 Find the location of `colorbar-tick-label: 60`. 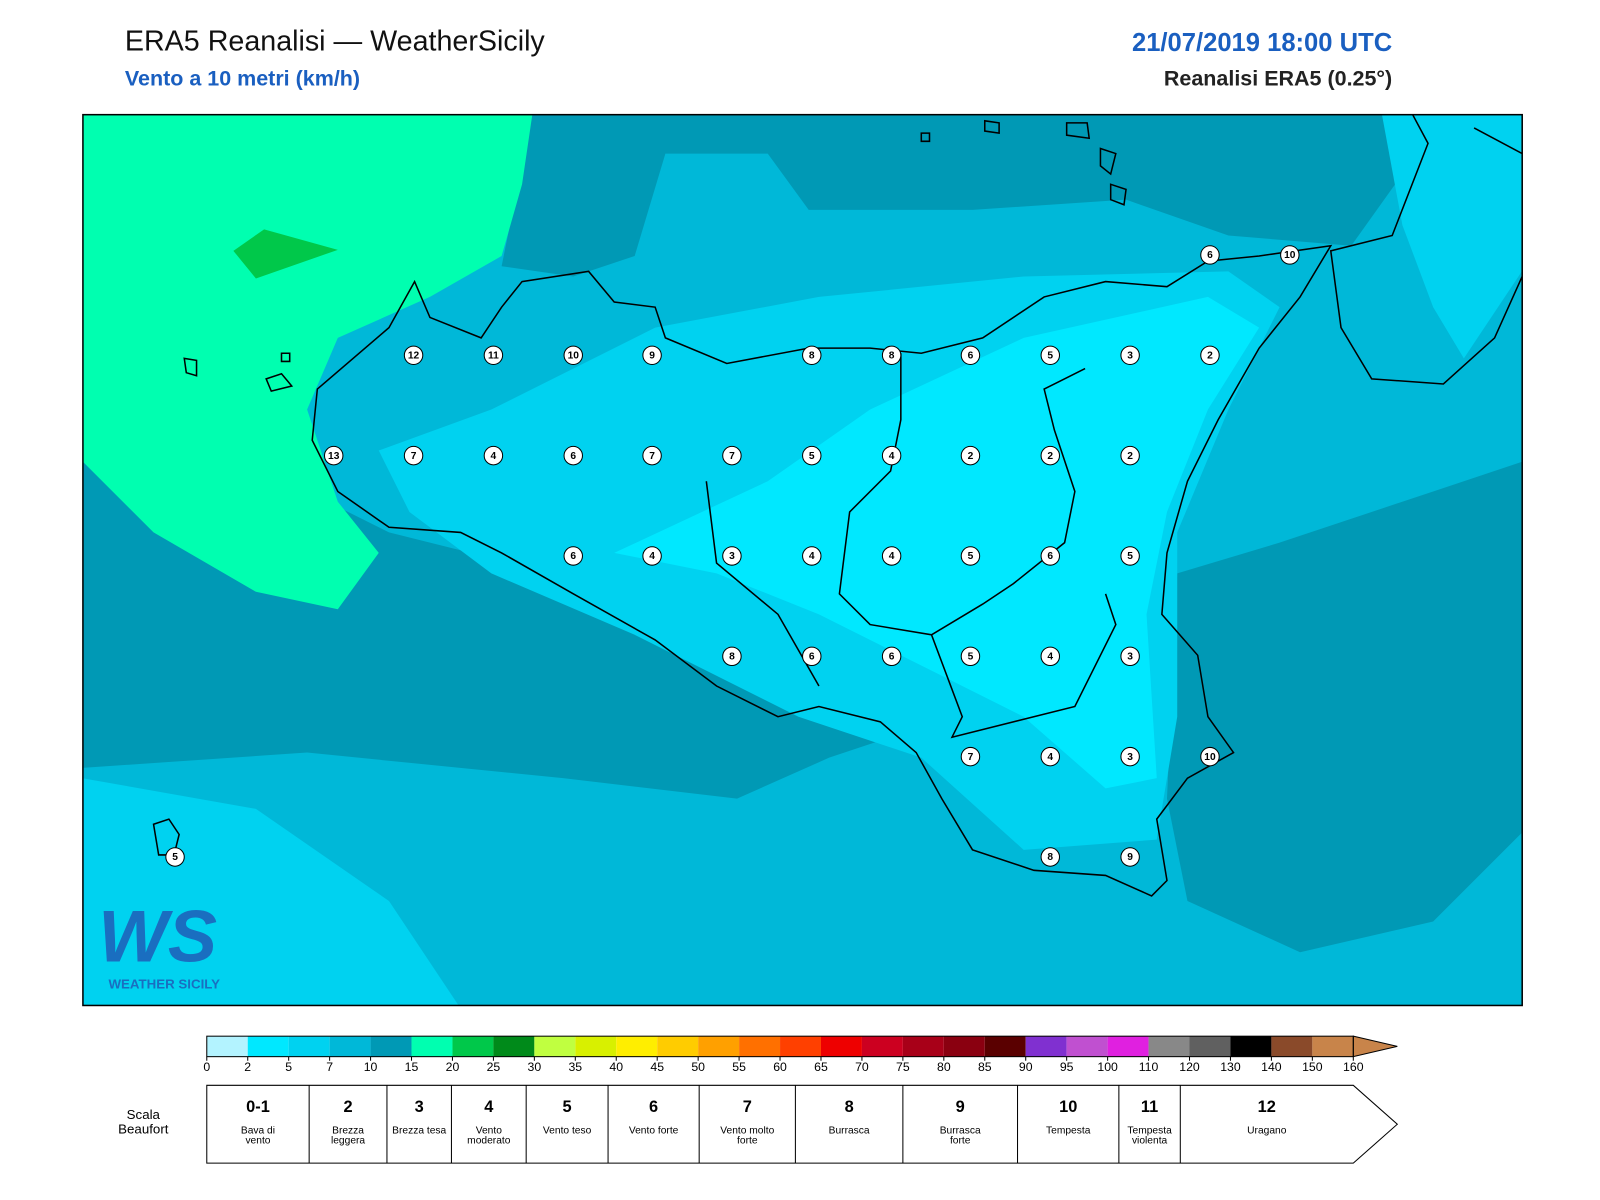

colorbar-tick-label: 60 is located at coordinates (780, 1067).